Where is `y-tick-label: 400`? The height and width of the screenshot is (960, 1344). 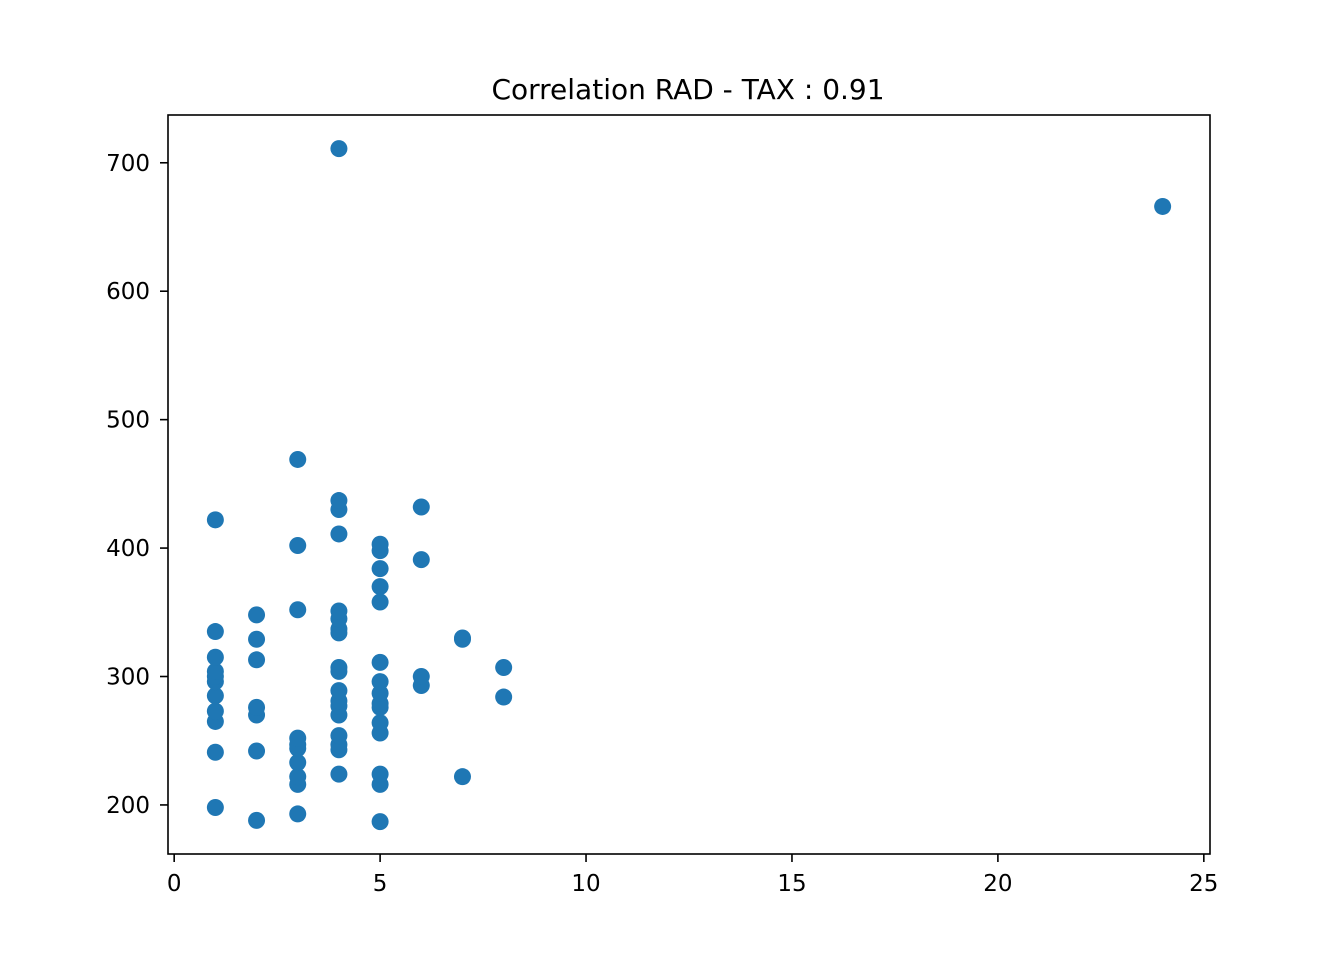 y-tick-label: 400 is located at coordinates (128, 549).